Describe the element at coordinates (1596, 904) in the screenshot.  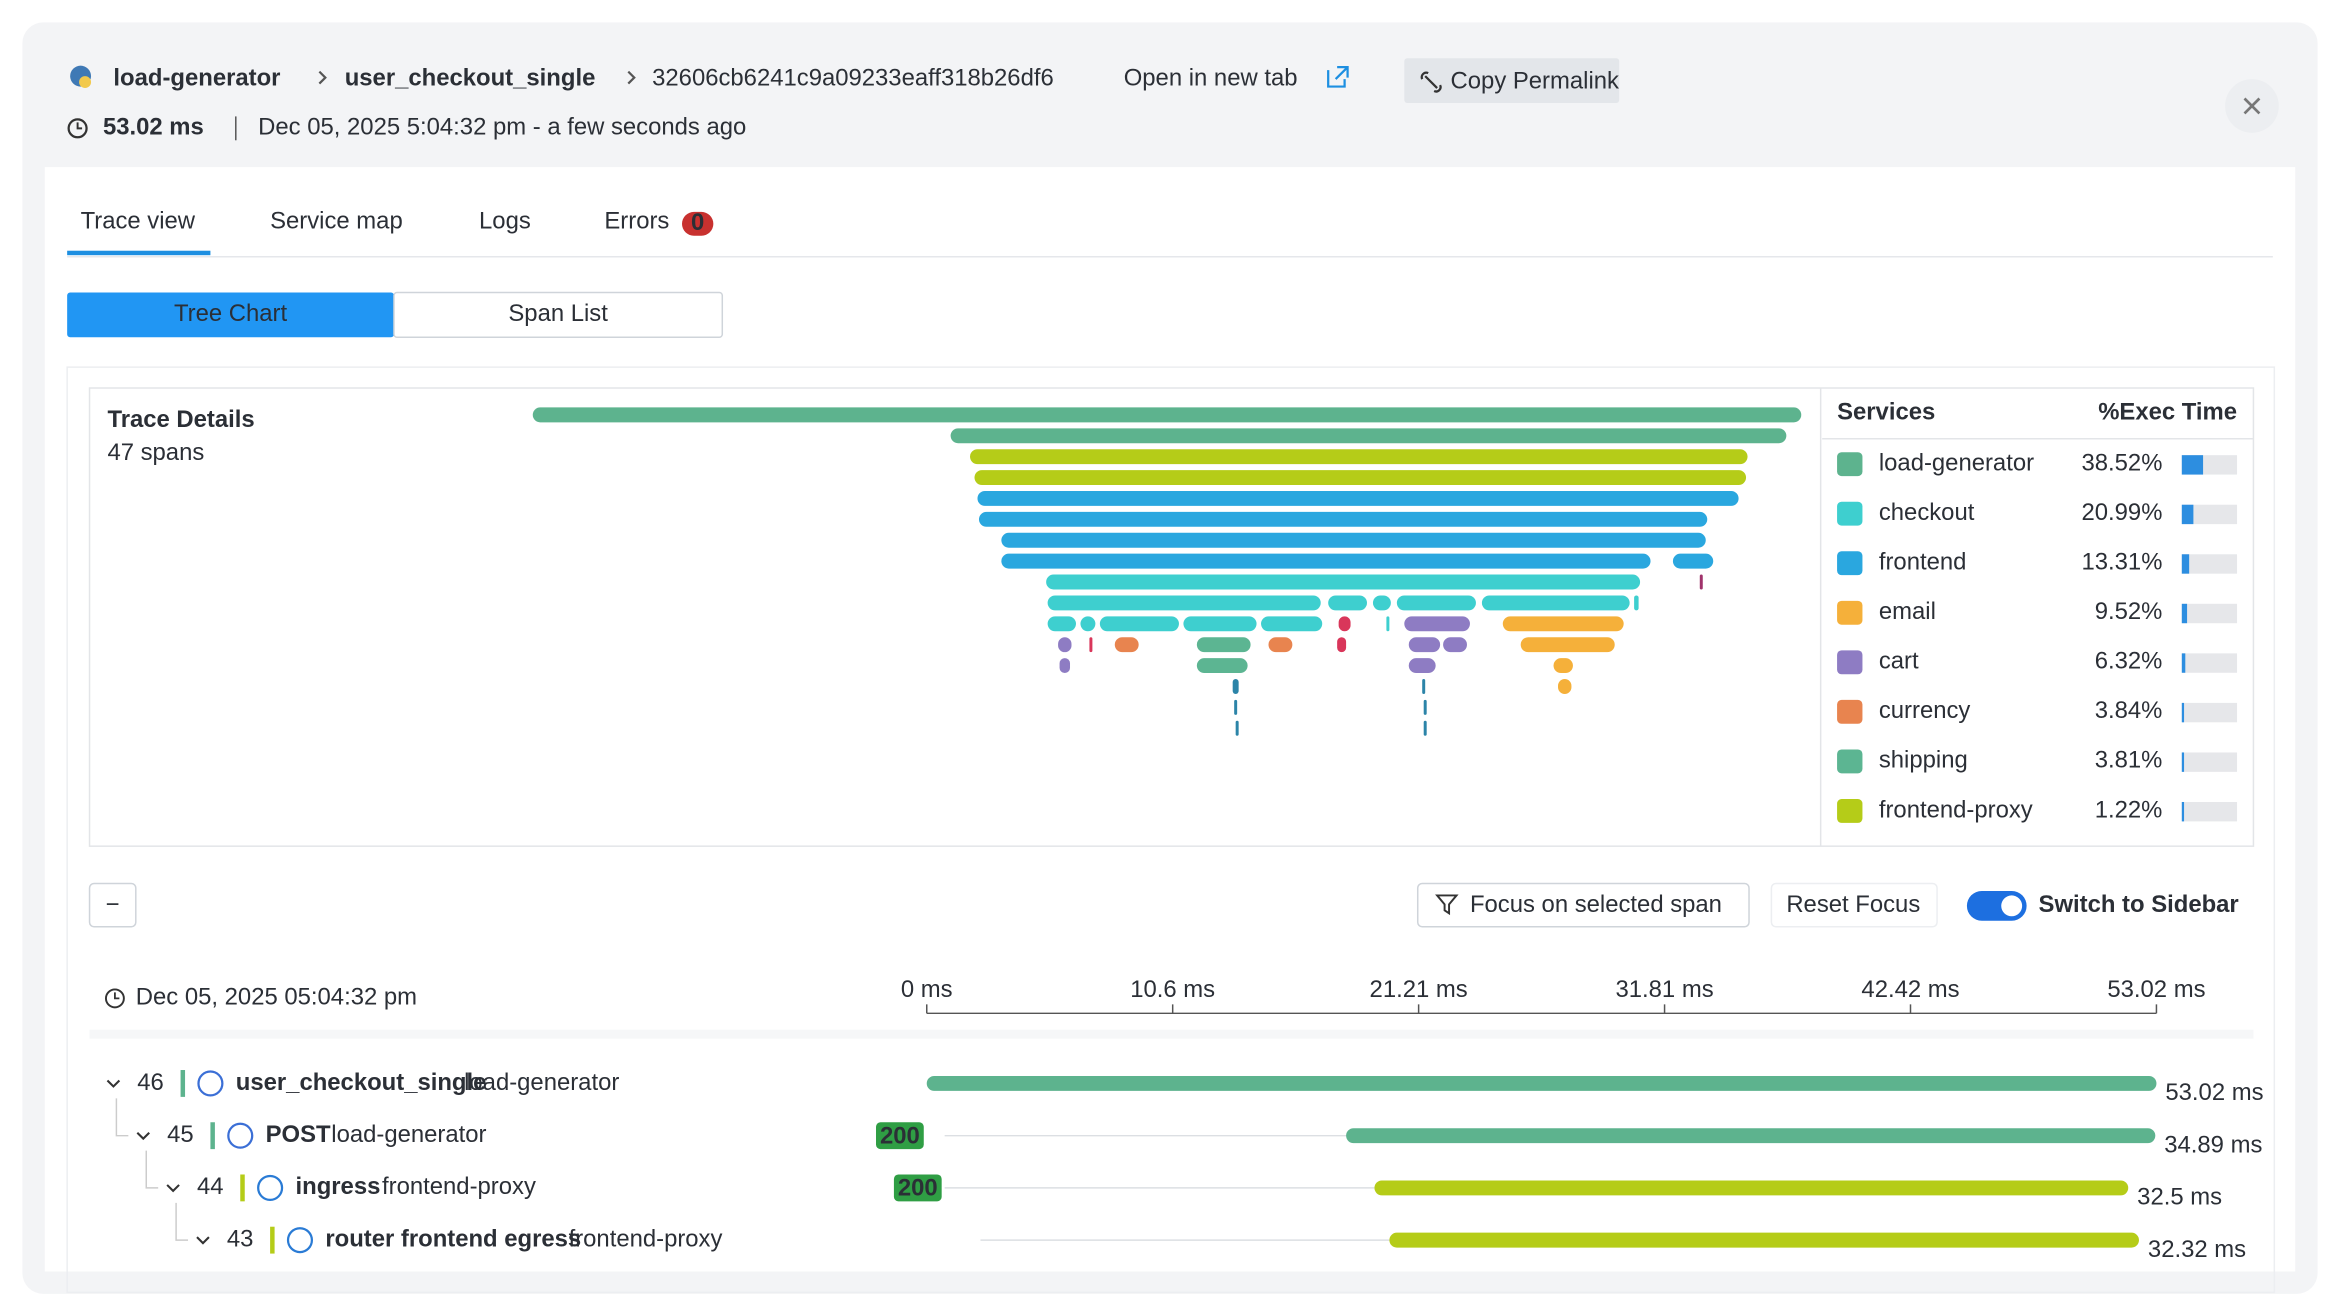
I see `focus-label: Focus on selected span` at that location.